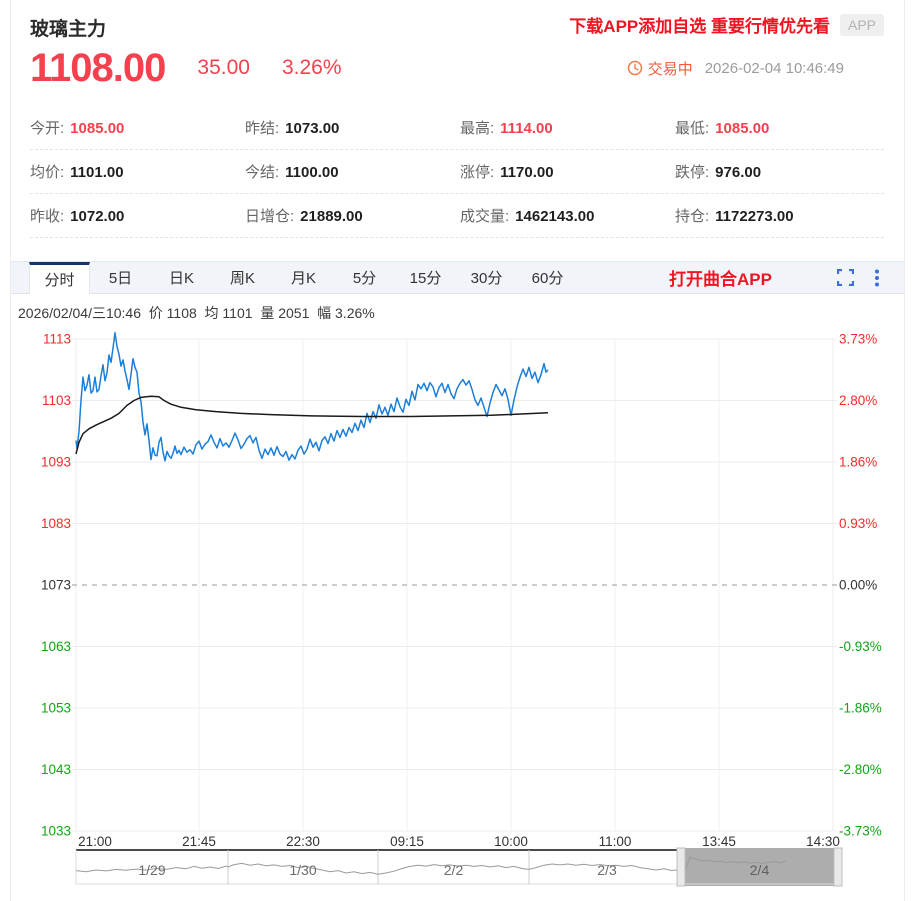  Describe the element at coordinates (56, 646) in the screenshot. I see `y-axis-price-label: 1063` at that location.